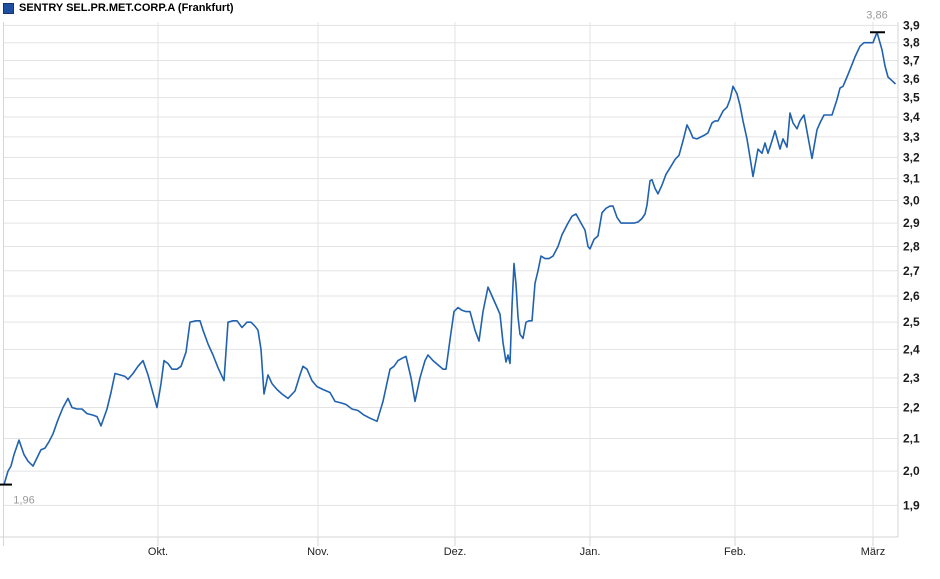 The height and width of the screenshot is (579, 940). Describe the element at coordinates (158, 552) in the screenshot. I see `x-axis-month-label: Okt.` at that location.